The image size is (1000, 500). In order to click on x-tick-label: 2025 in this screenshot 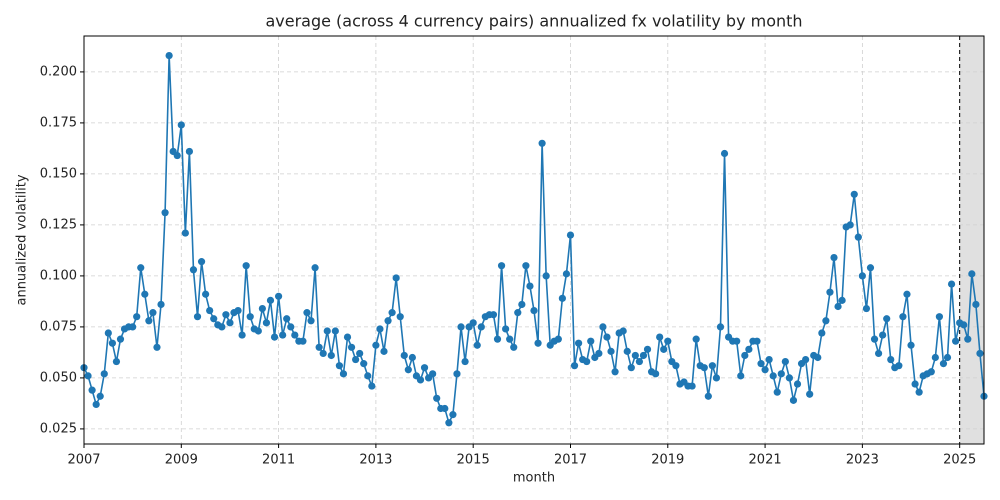, I will do `click(959, 460)`.